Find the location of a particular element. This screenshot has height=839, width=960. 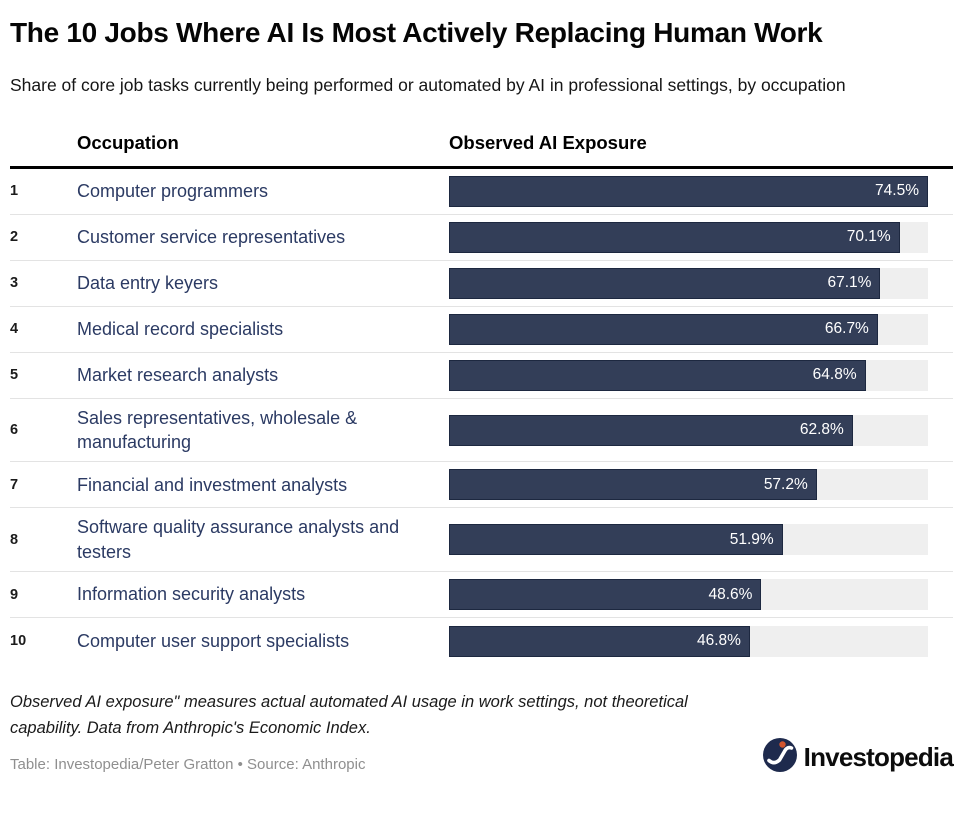

bar-track: 51.9% is located at coordinates (688, 540).